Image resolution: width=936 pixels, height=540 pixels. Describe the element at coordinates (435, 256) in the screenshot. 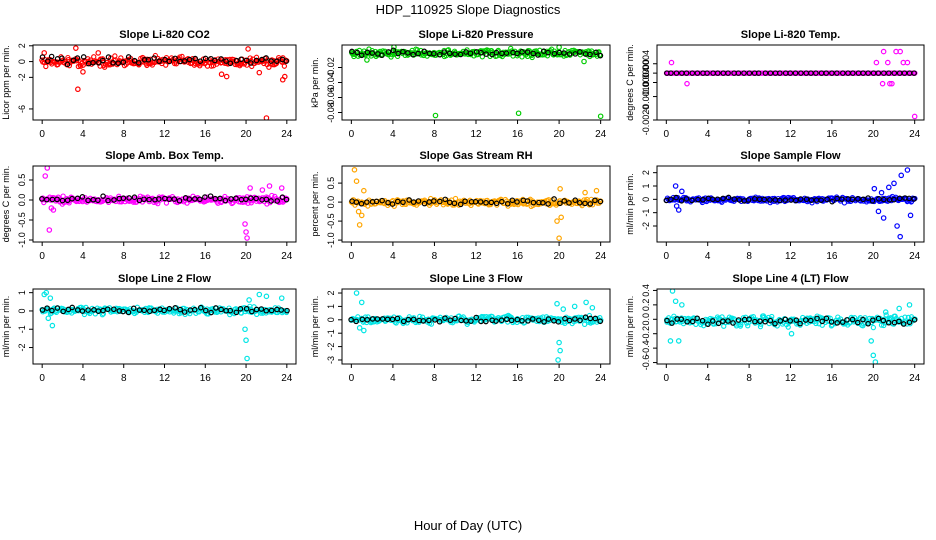

I see `x-tick-label: 8` at that location.